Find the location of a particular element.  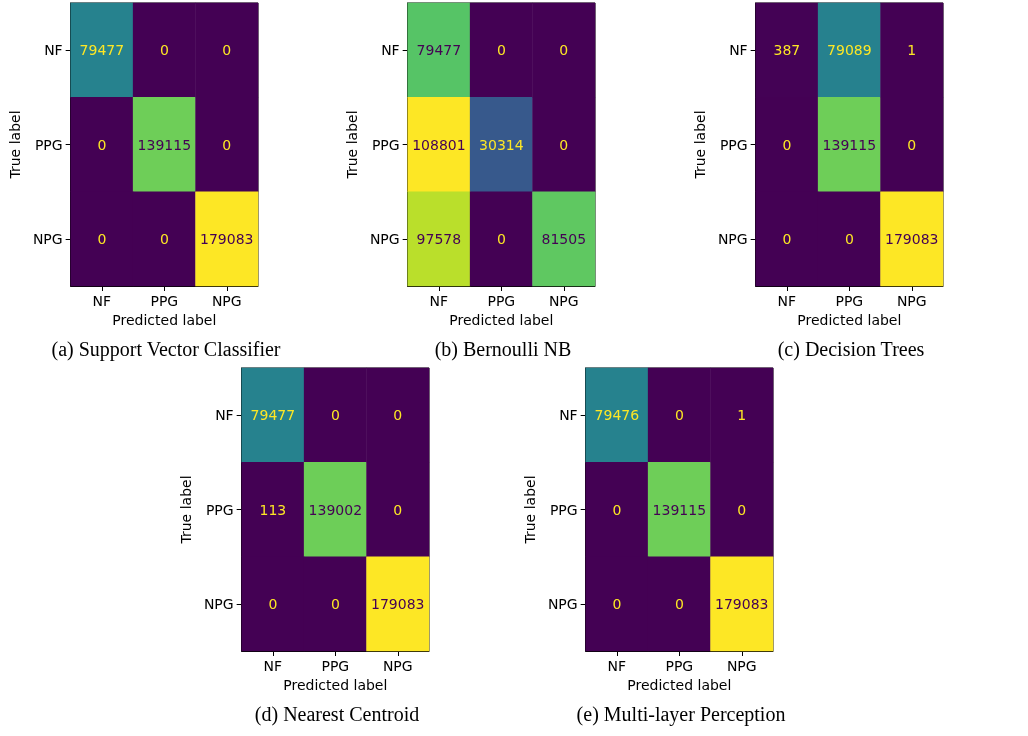

data-label: 79476 is located at coordinates (617, 415).